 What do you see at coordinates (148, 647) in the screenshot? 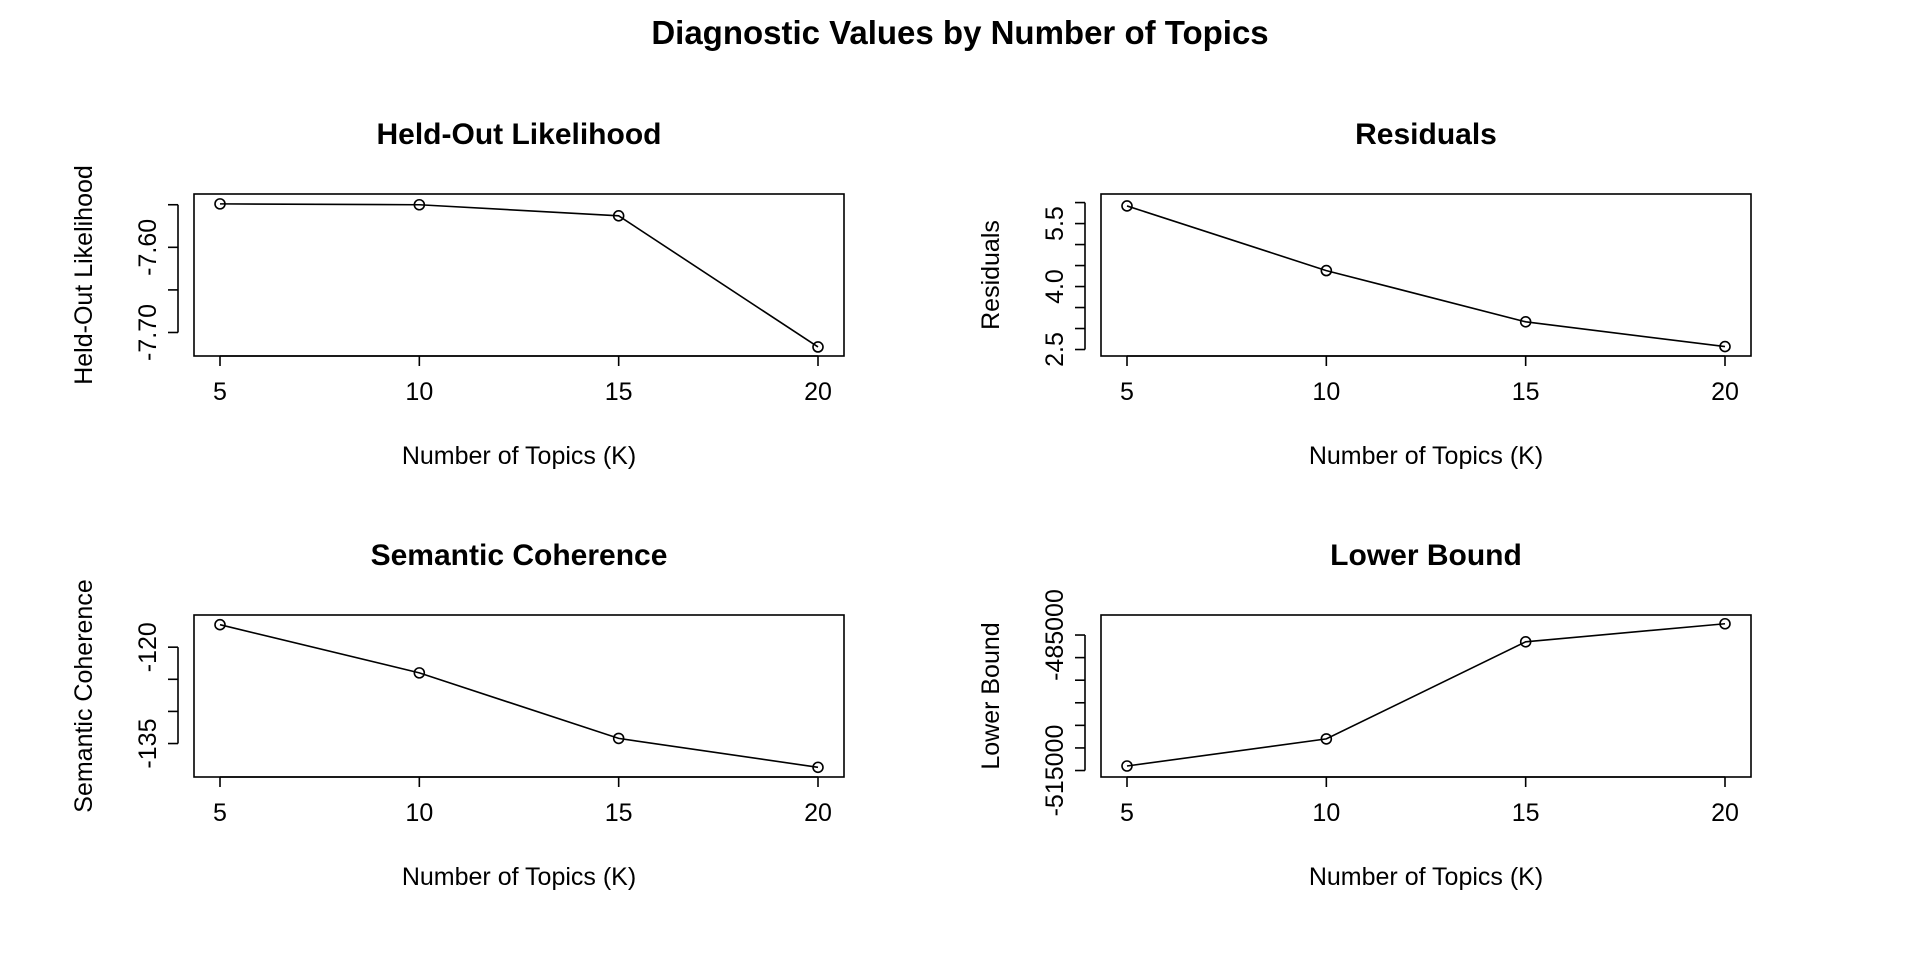
I see `y-tick-label: -120` at bounding box center [148, 647].